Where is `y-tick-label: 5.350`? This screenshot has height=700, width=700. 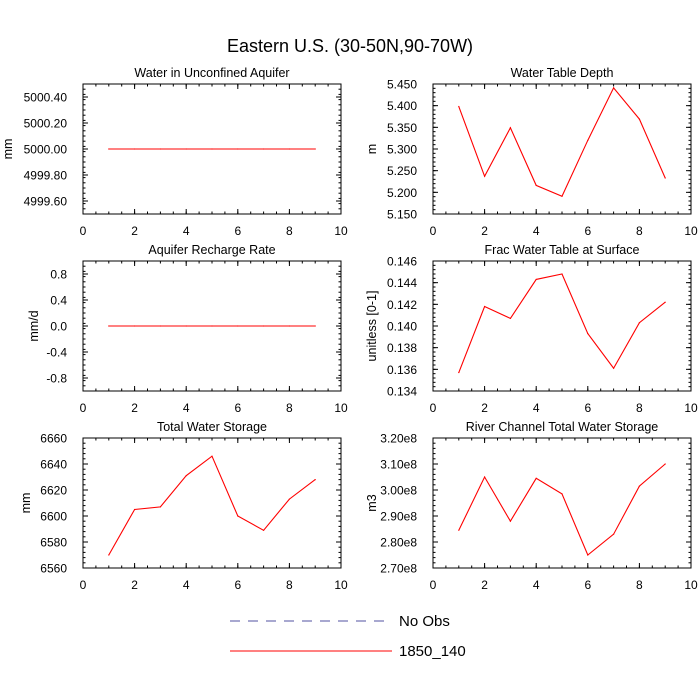 y-tick-label: 5.350 is located at coordinates (402, 128).